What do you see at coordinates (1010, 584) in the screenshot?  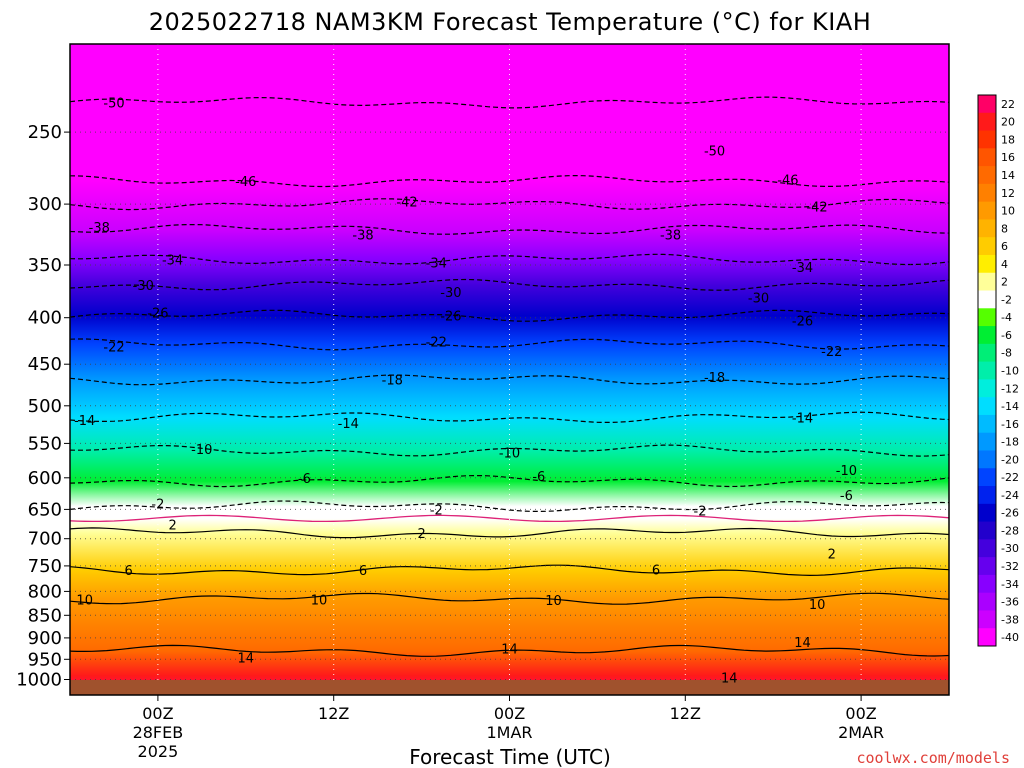 I see `colorbar-label: -34` at bounding box center [1010, 584].